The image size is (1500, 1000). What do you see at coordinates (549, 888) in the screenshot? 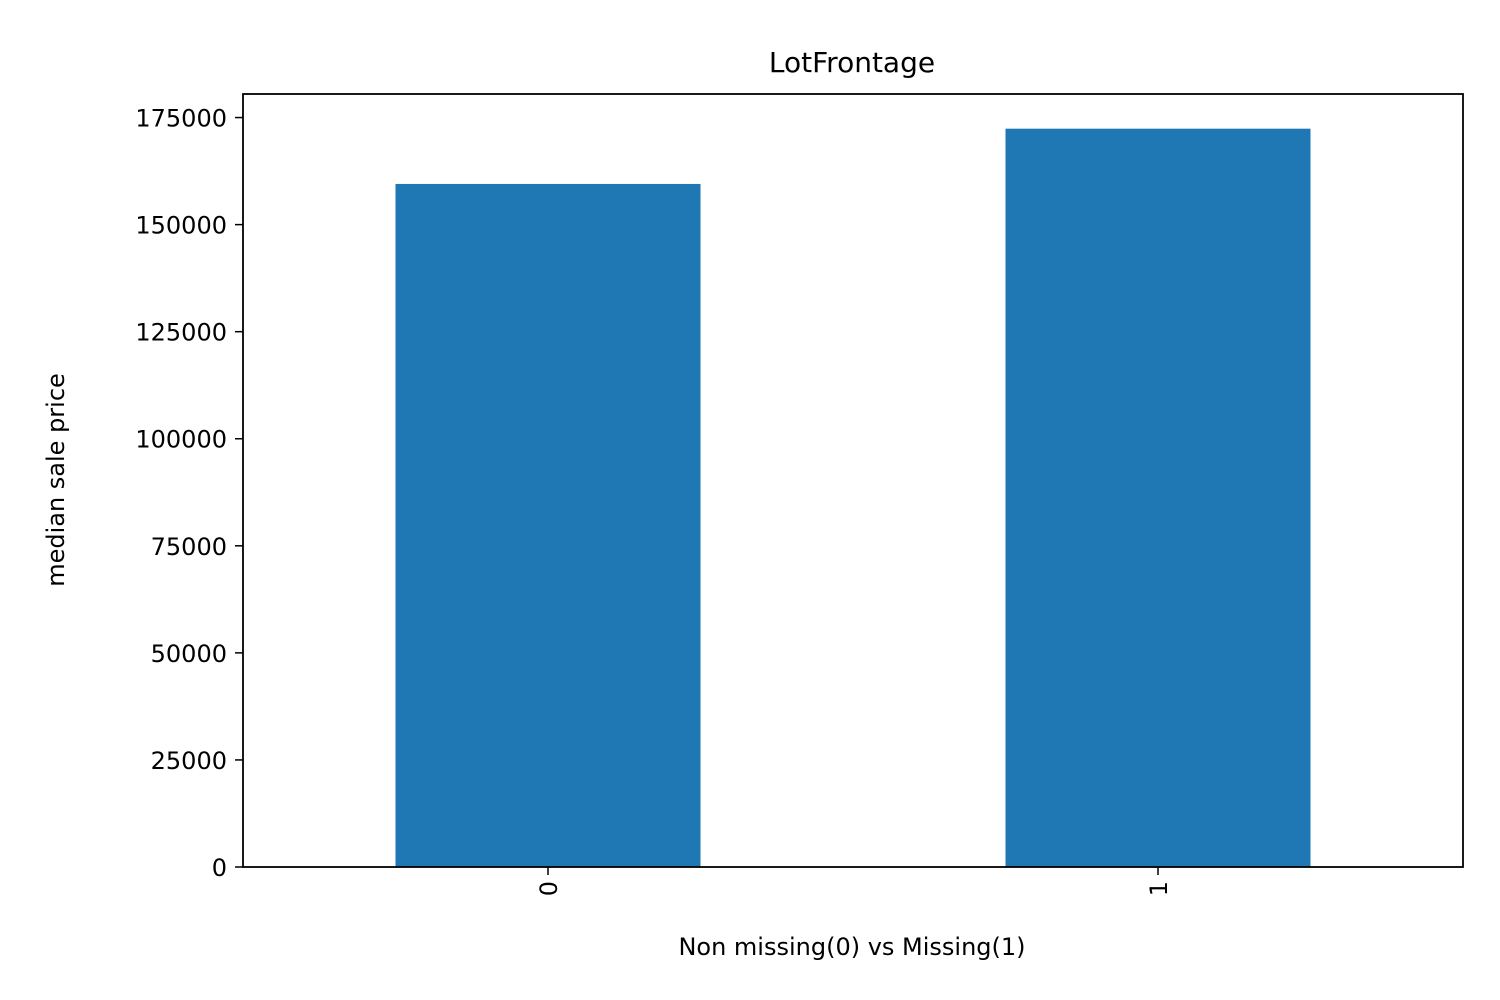
I see `x-tick-label-0: 0` at bounding box center [549, 888].